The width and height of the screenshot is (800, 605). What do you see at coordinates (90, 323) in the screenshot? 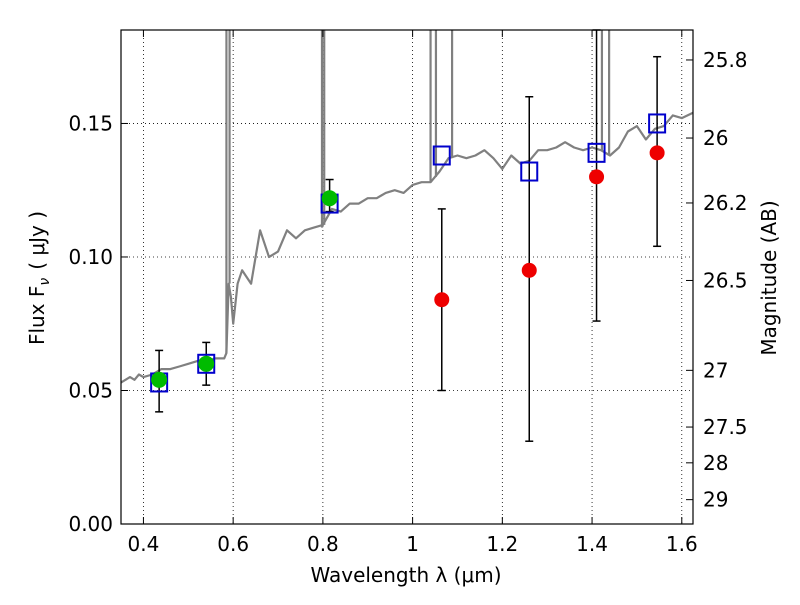
I see `y-tick-labels: 0.00 0.05 0.10 0.15` at bounding box center [90, 323].